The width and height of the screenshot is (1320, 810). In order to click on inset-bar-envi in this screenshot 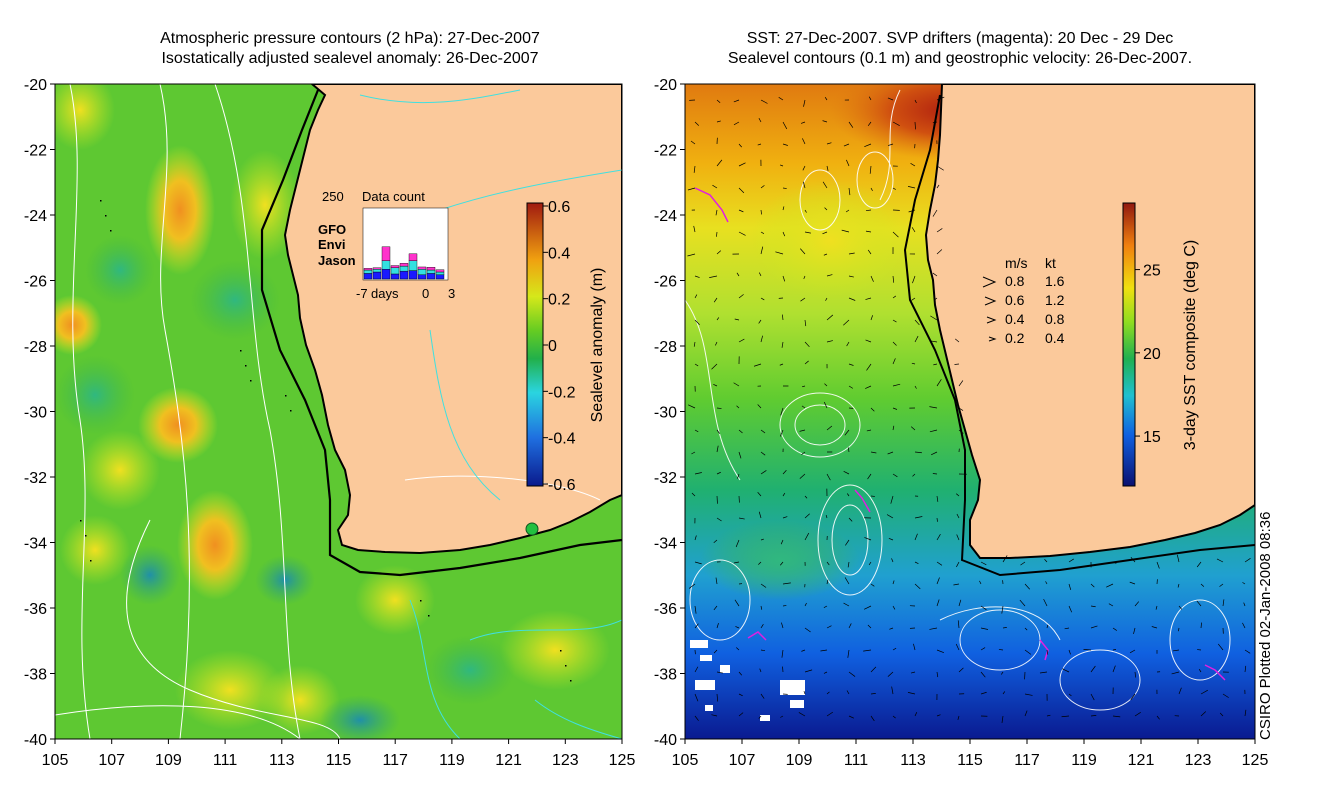, I will do `click(422, 272)`.